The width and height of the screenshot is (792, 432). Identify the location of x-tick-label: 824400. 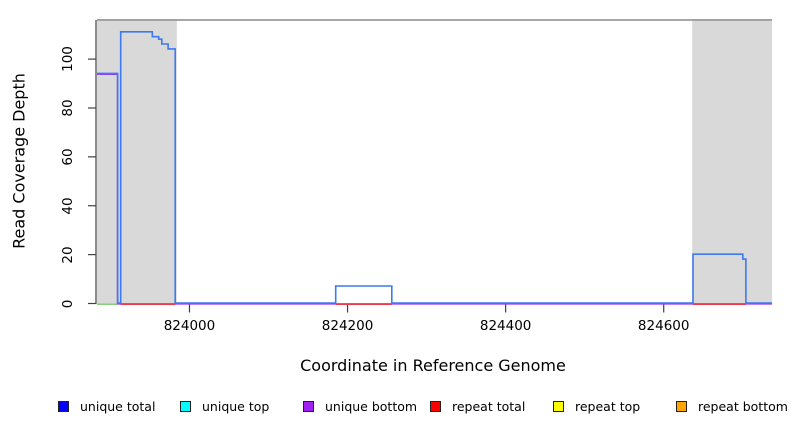
(505, 325).